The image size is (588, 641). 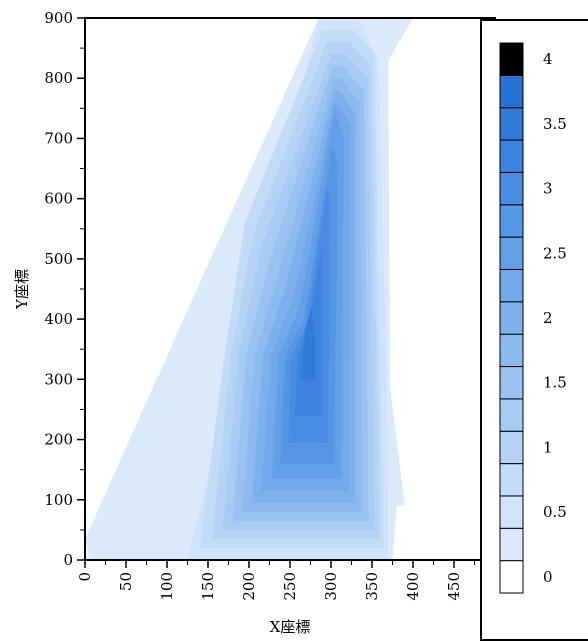 I want to click on colorbar-label: 0.5, so click(x=555, y=512).